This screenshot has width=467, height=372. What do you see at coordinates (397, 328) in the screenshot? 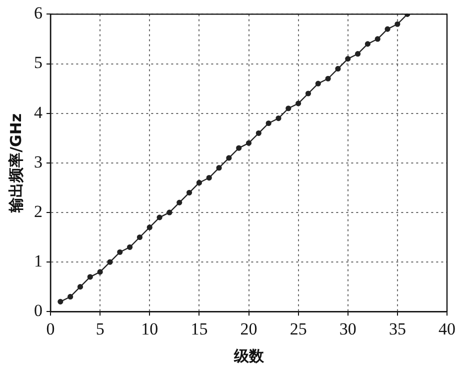
I see `x-tick-label: 35` at bounding box center [397, 328].